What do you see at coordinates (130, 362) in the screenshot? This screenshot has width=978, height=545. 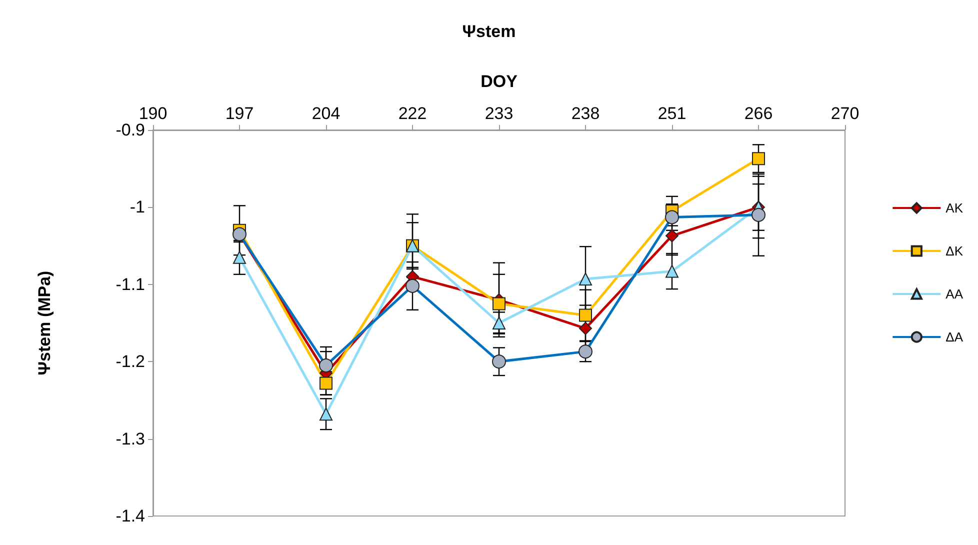 I see `y-tick-label: -1.2` at bounding box center [130, 362].